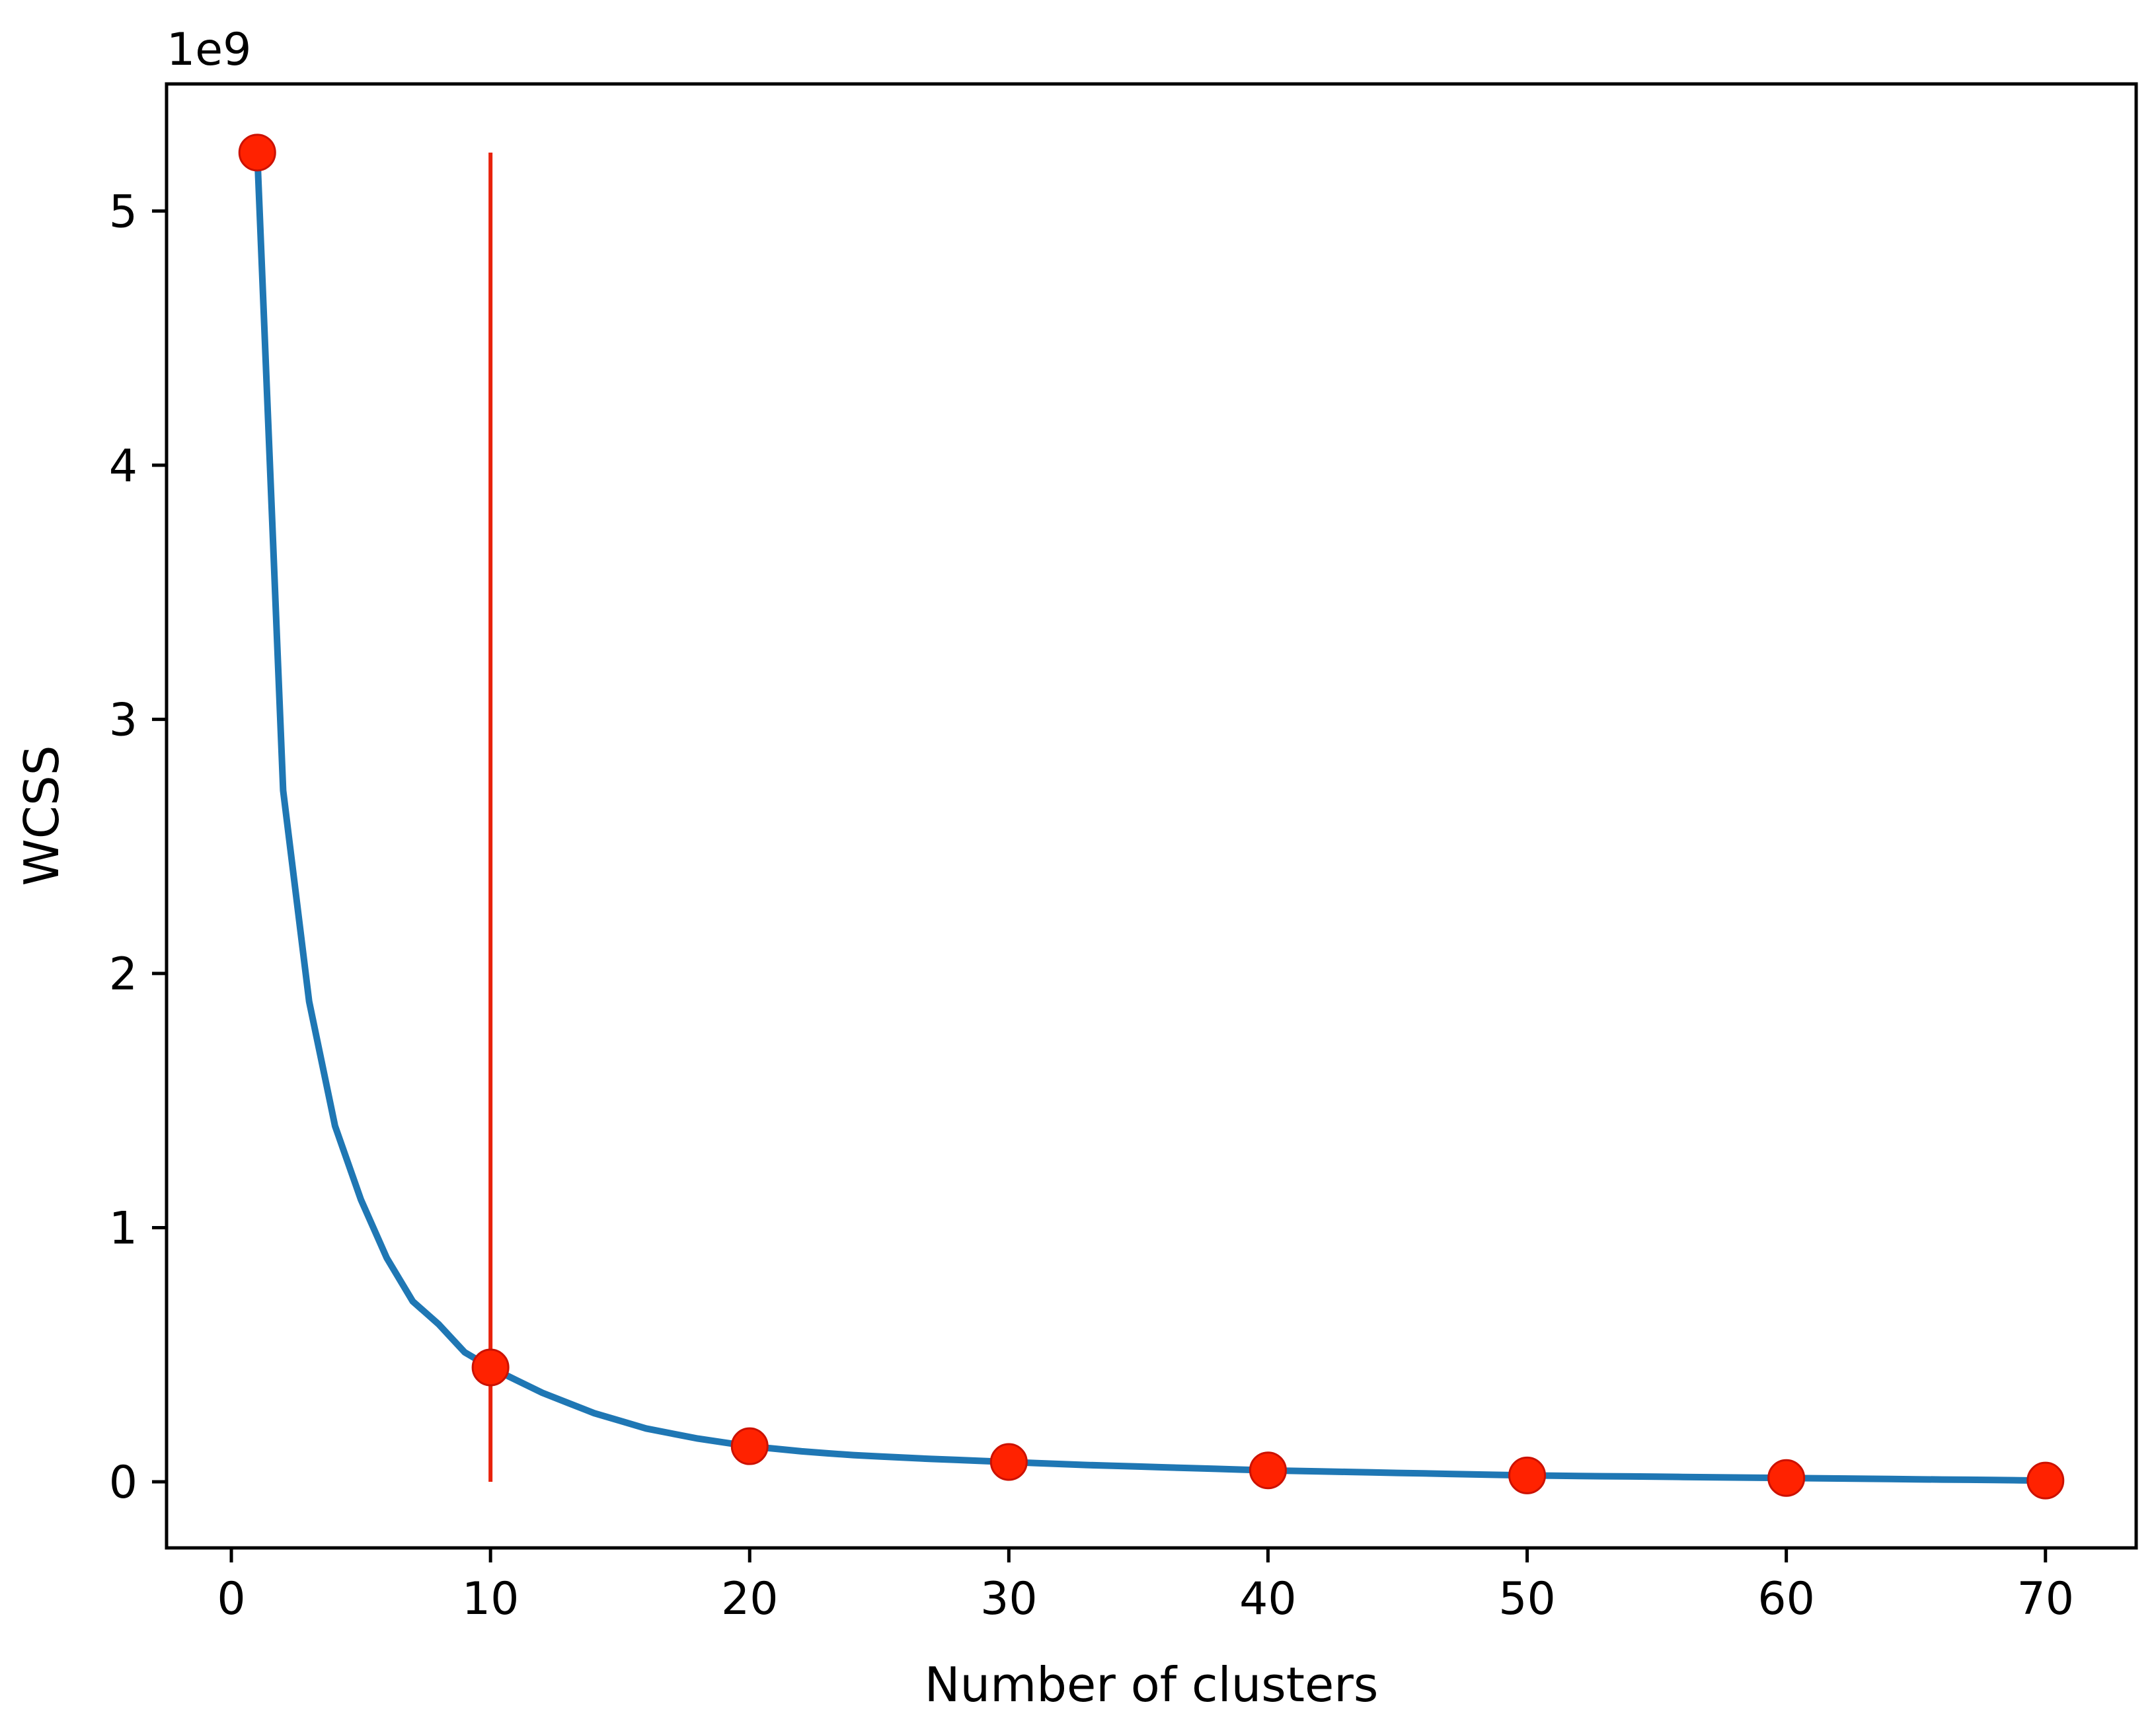  I want to click on y-axis-label: WCSS, so click(41, 816).